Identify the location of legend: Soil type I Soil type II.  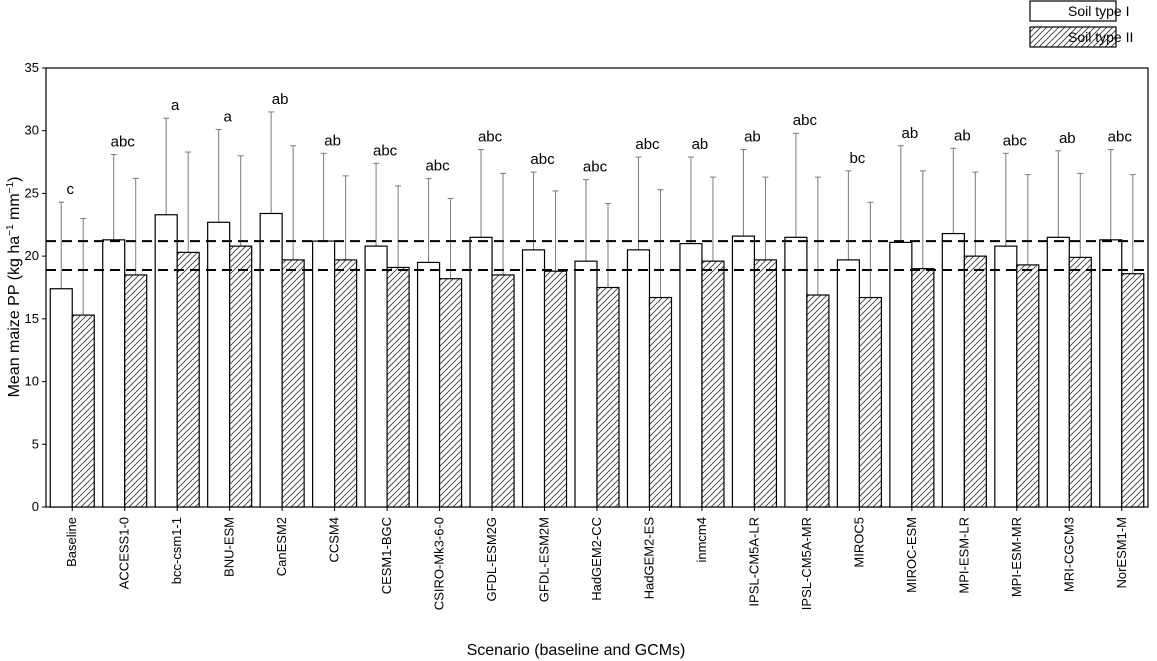
(1081, 24).